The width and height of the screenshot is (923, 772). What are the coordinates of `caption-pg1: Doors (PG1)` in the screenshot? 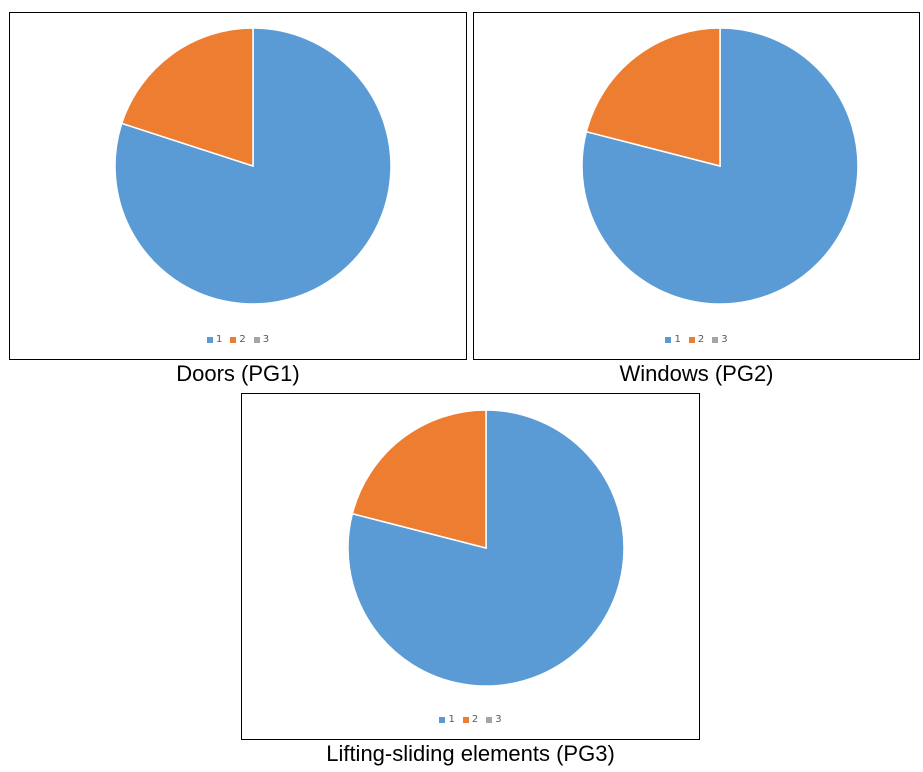 It's located at (238, 373).